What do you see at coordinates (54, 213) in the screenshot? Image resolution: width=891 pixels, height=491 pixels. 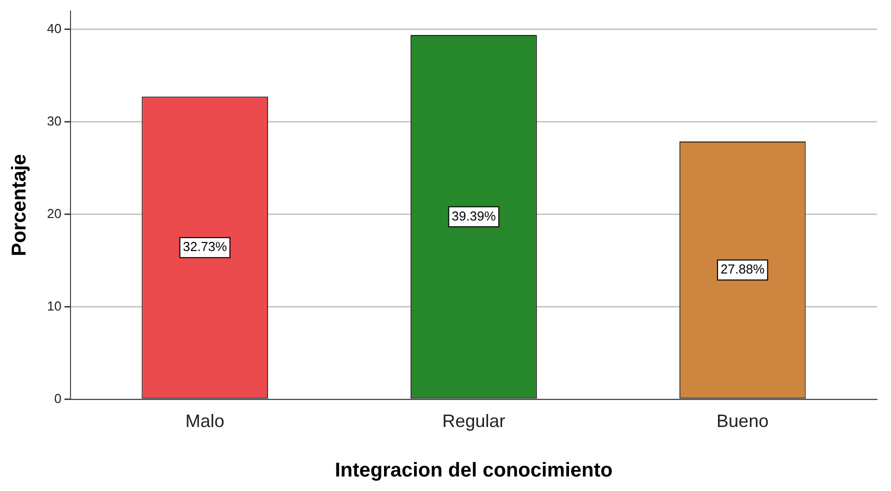 I see `y-tick-label: 20` at bounding box center [54, 213].